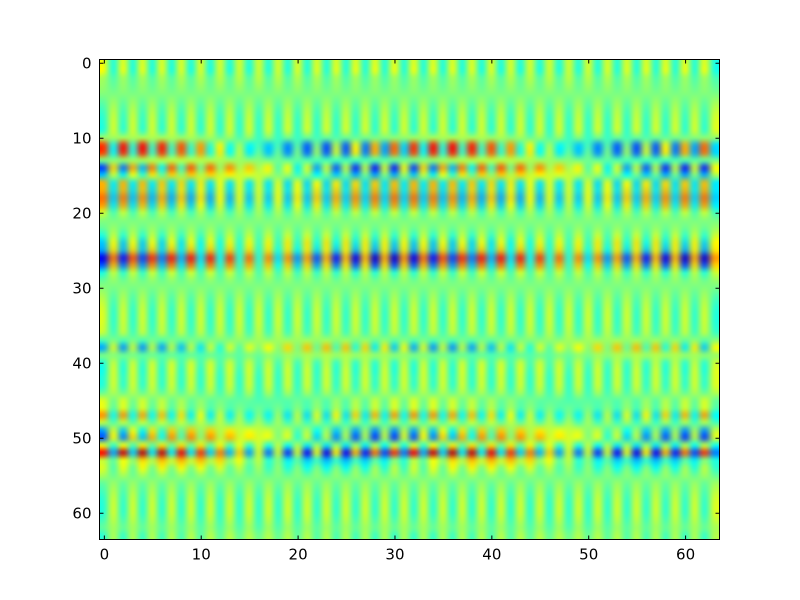 The image size is (800, 600). What do you see at coordinates (105, 555) in the screenshot?
I see `x-tick-label: 0` at bounding box center [105, 555].